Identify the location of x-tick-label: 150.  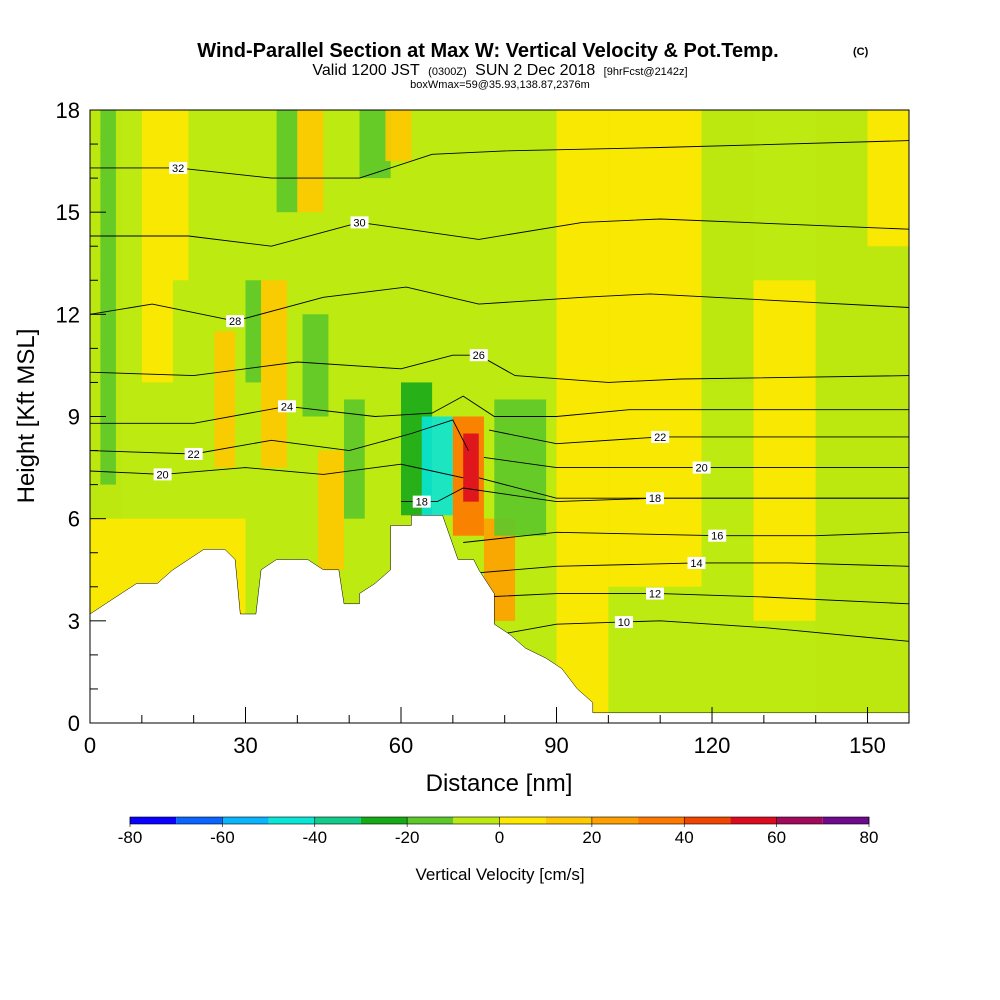
(867, 745).